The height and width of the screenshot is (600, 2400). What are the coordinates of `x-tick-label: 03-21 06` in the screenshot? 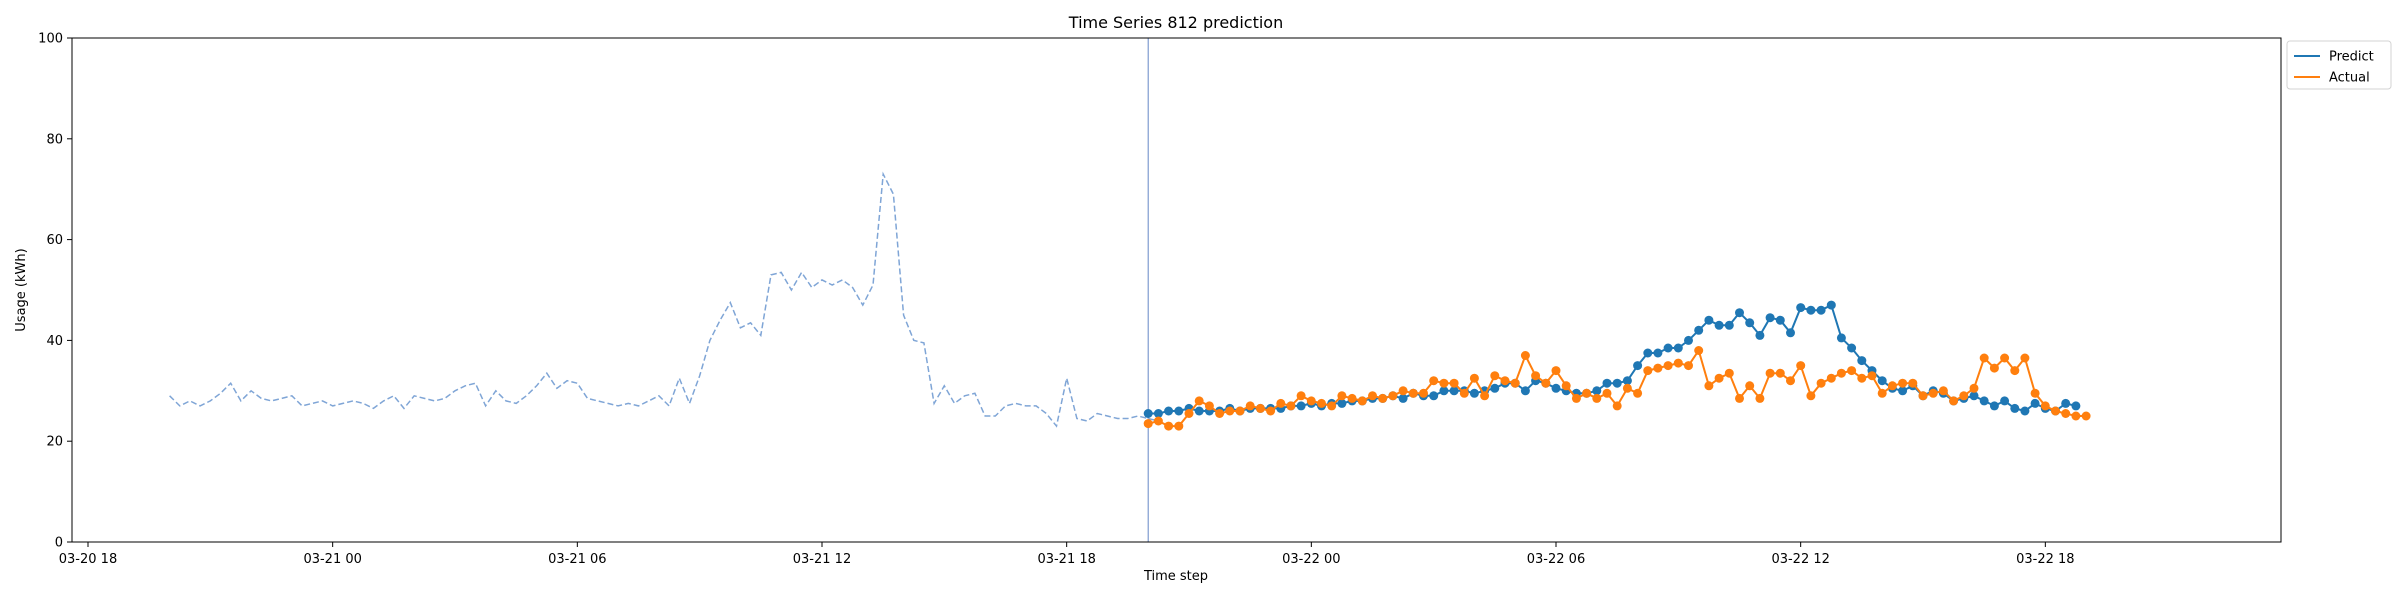 It's located at (577, 559).